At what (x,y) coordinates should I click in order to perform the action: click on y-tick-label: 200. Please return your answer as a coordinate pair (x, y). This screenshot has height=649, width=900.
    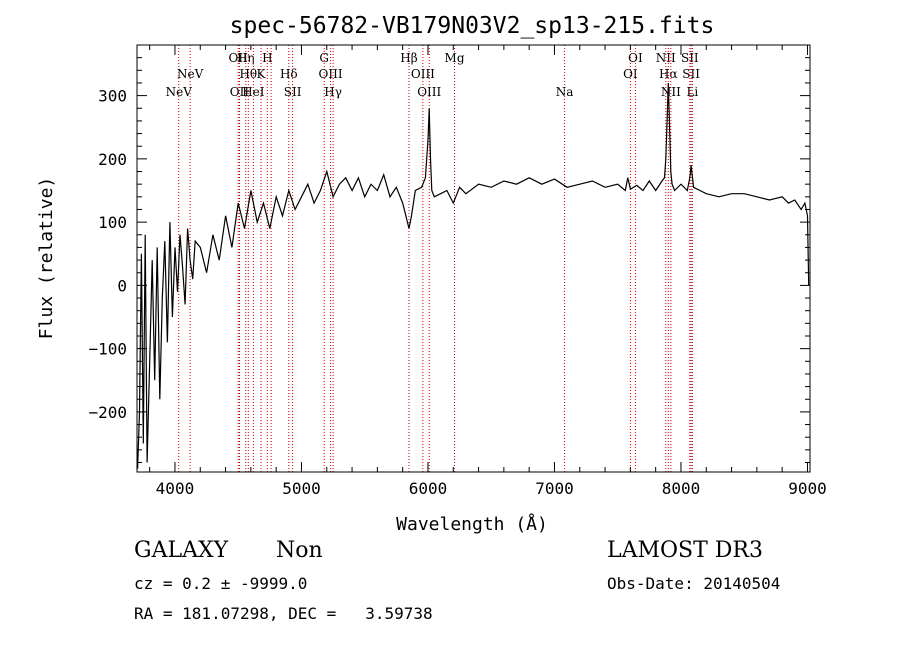
    Looking at the image, I should click on (112, 159).